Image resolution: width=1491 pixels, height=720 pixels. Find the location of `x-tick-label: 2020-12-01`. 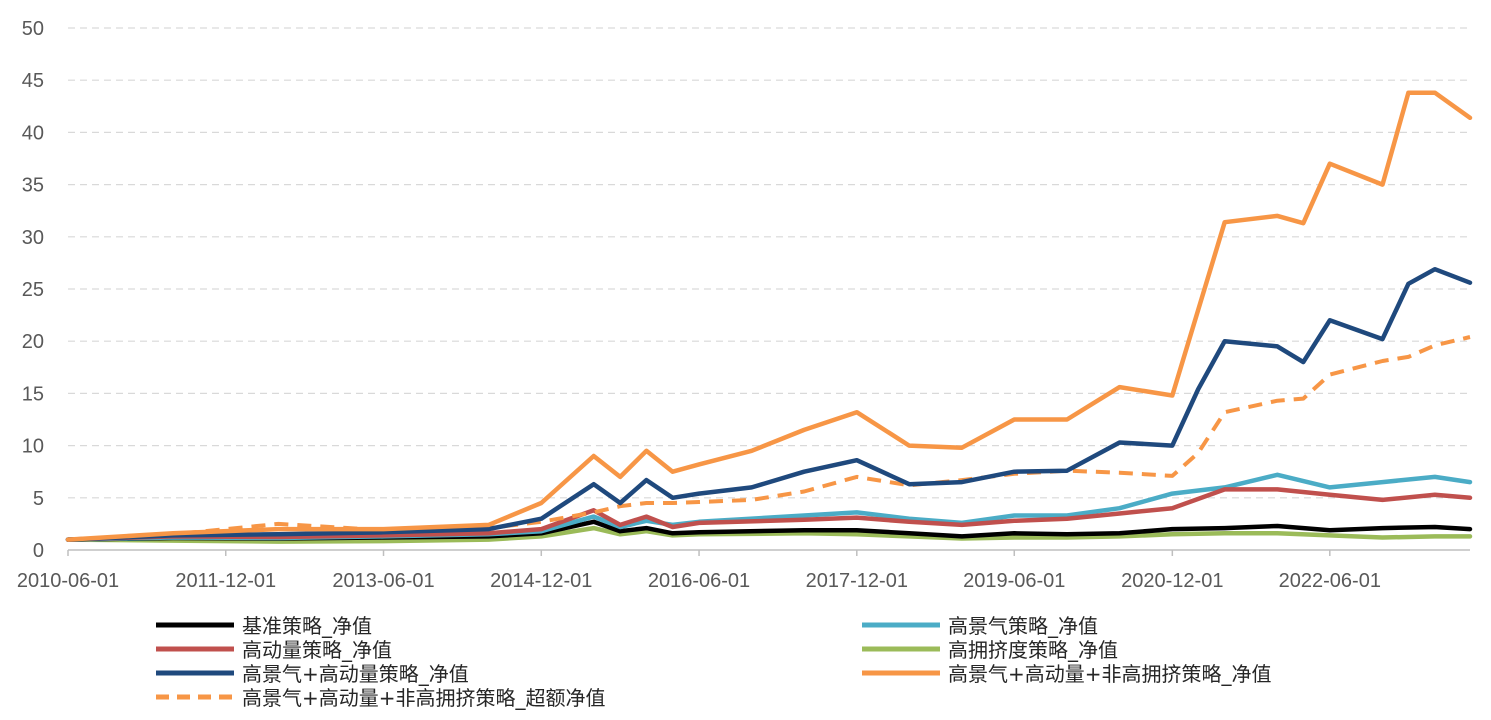

x-tick-label: 2020-12-01 is located at coordinates (1172, 581).